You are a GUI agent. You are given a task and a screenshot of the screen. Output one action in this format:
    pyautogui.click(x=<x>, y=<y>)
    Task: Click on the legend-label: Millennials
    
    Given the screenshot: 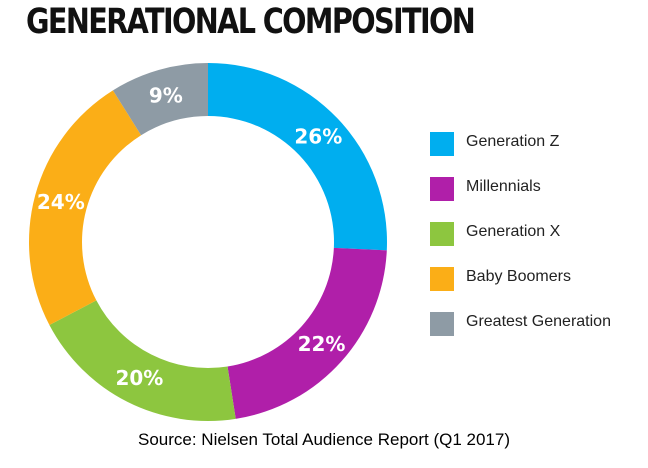 What is the action you would take?
    pyautogui.click(x=503, y=186)
    